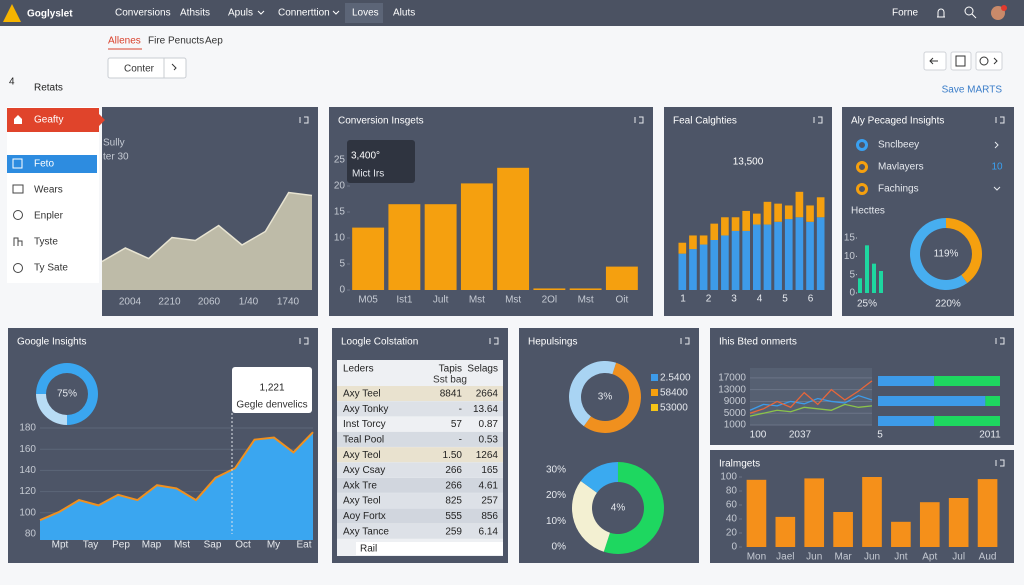 This screenshot has height=585, width=1024. What do you see at coordinates (450, 380) in the screenshot?
I see `subheader: Sst bag` at bounding box center [450, 380].